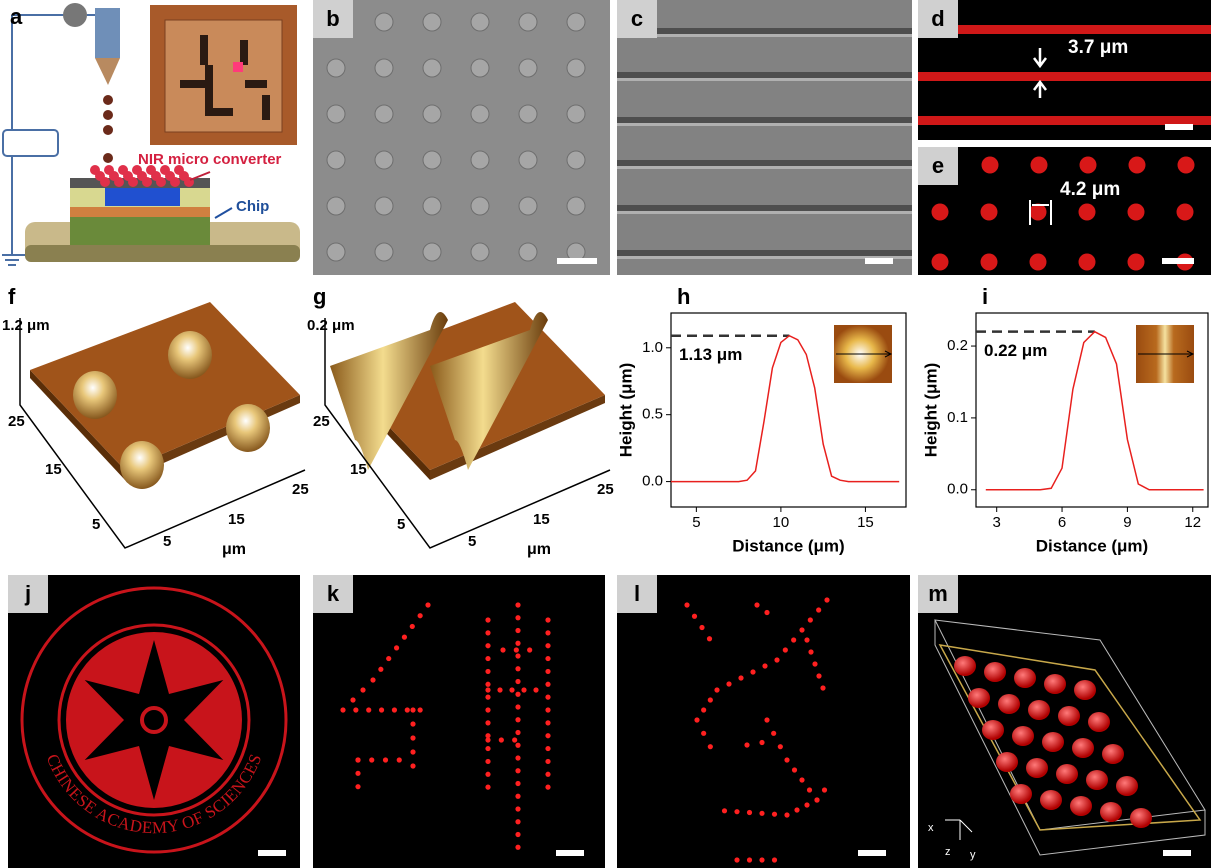  I want to click on afm-axis, so click(162, 433).